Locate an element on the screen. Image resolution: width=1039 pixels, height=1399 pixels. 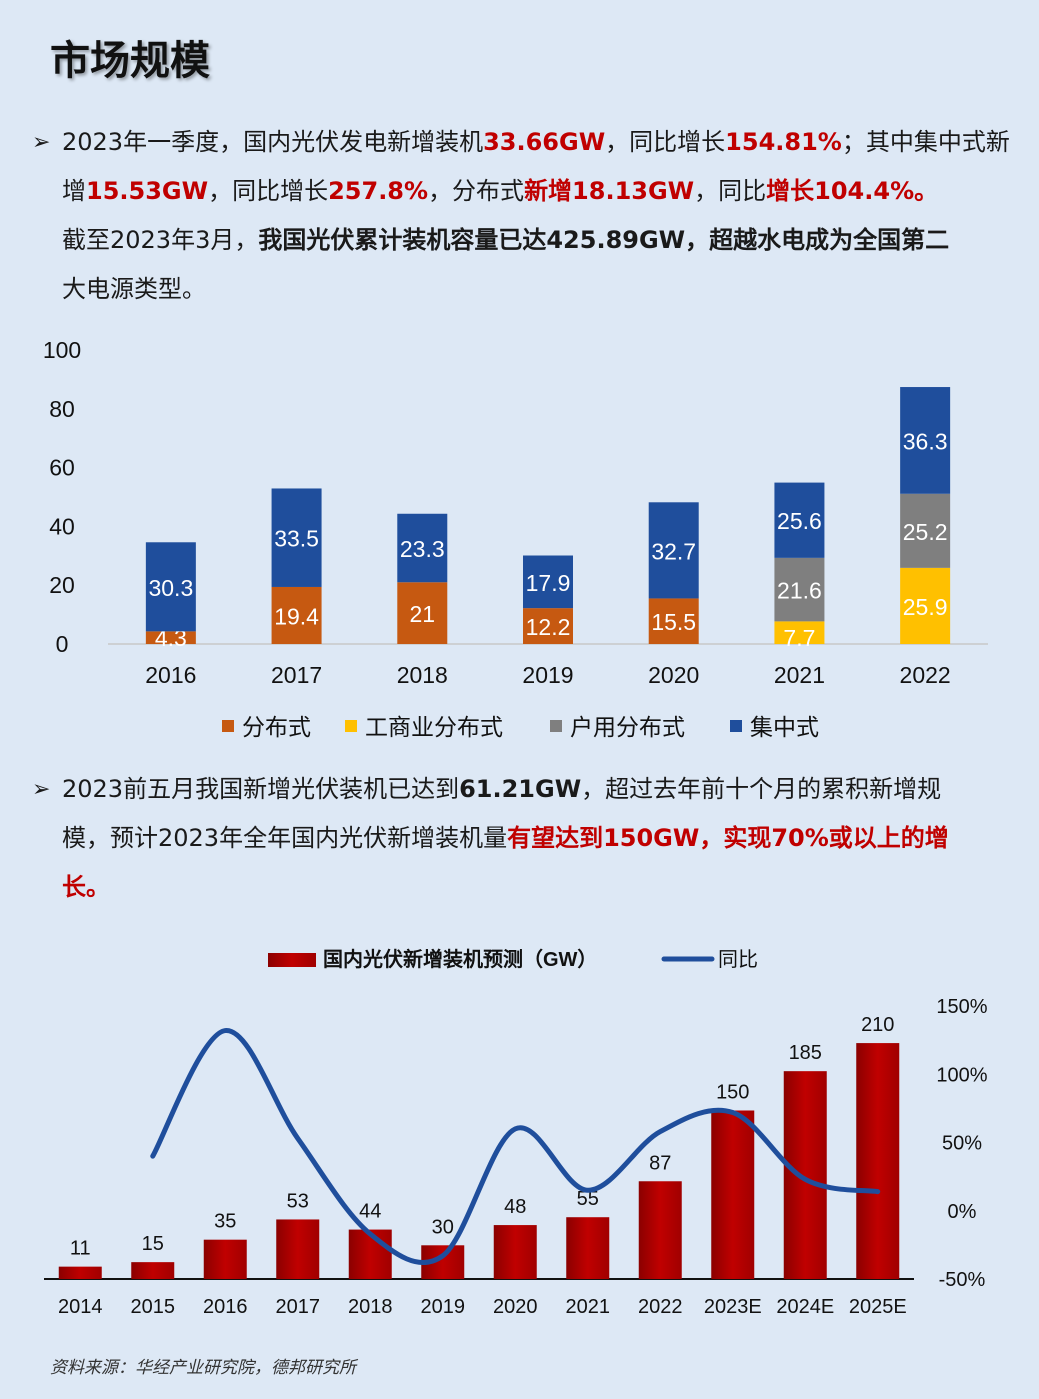
text-segment: 2023前五月我国新增光伏装机已达到 is located at coordinates (261, 789).